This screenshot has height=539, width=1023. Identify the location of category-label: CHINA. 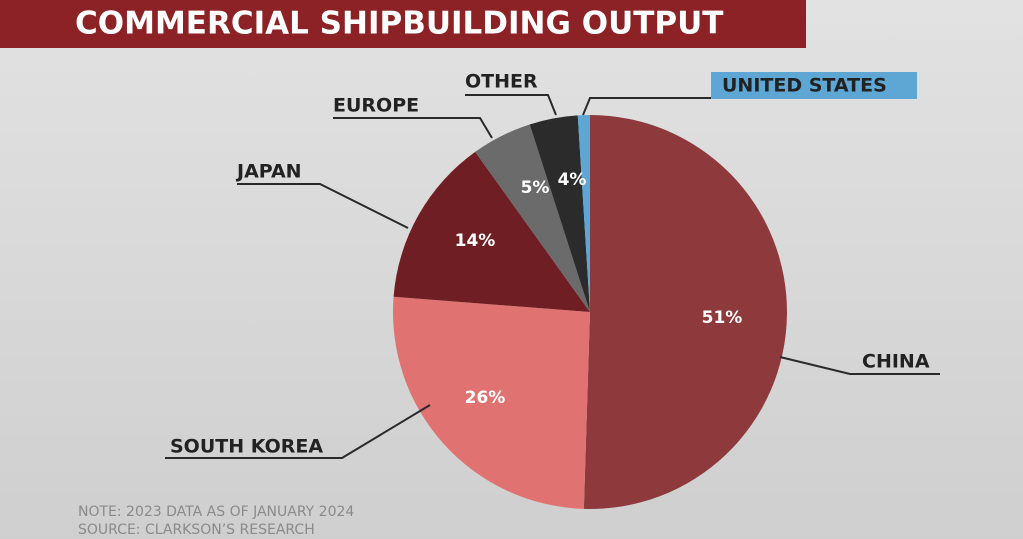
(896, 362).